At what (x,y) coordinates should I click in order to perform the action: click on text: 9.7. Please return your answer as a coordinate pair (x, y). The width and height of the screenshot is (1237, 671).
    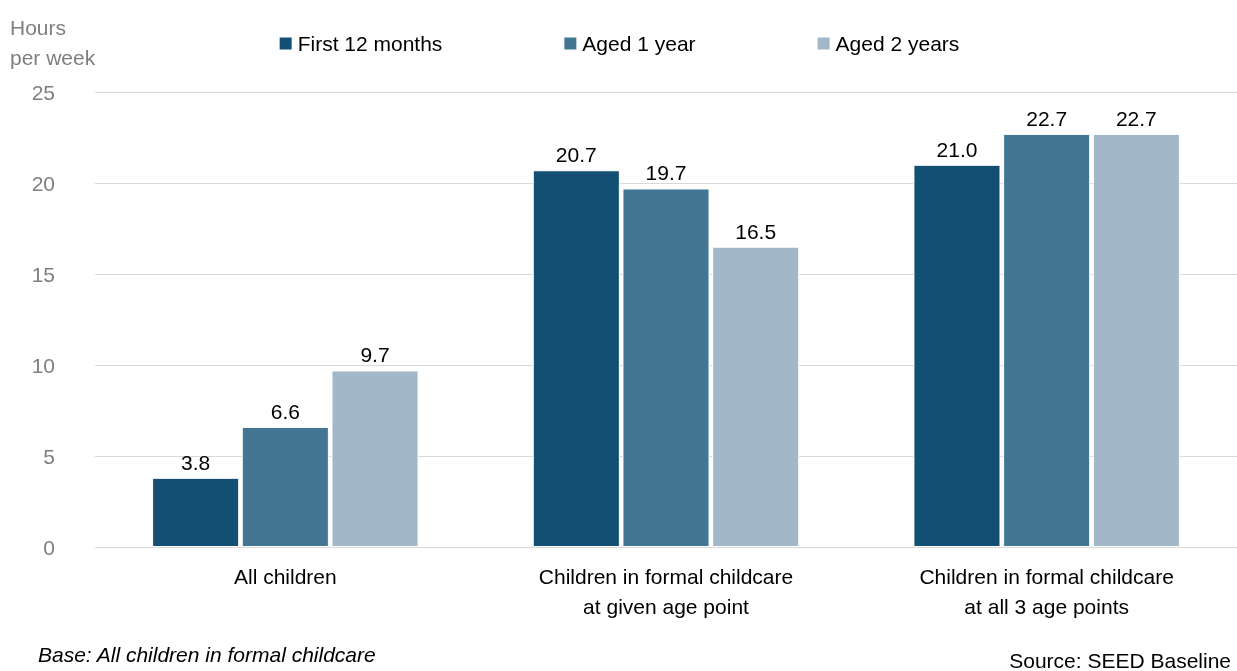
    Looking at the image, I should click on (375, 355).